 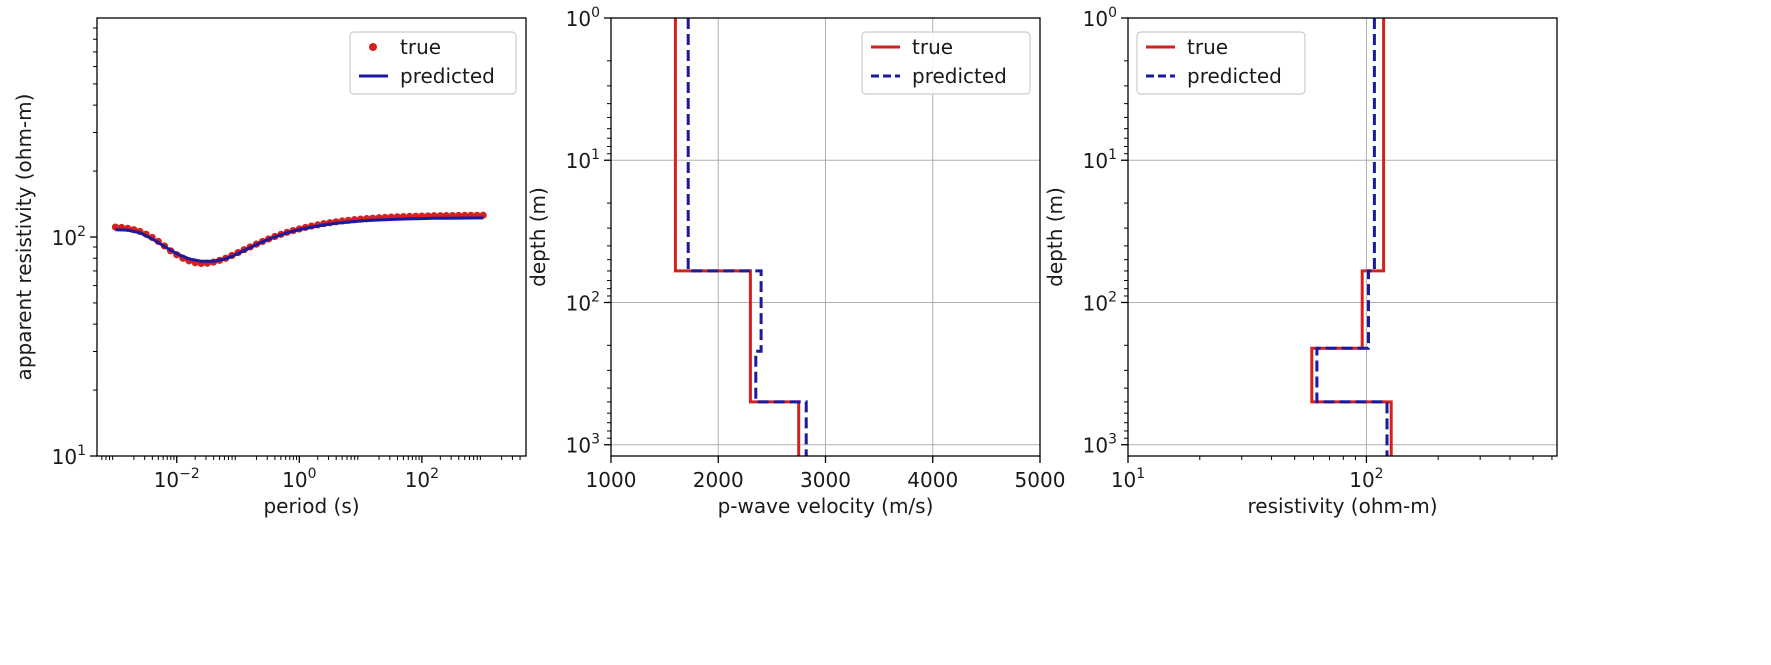 What do you see at coordinates (826, 506) in the screenshot?
I see `x-axis-label: p-wave velocity (m/s)` at bounding box center [826, 506].